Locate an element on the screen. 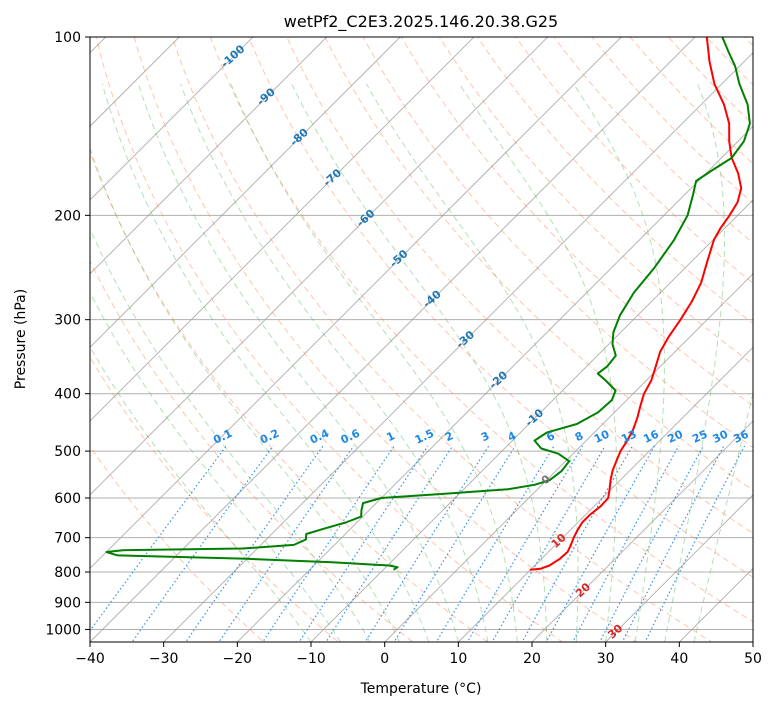 The height and width of the screenshot is (708, 775). y-tick-label: 500 is located at coordinates (67, 452).